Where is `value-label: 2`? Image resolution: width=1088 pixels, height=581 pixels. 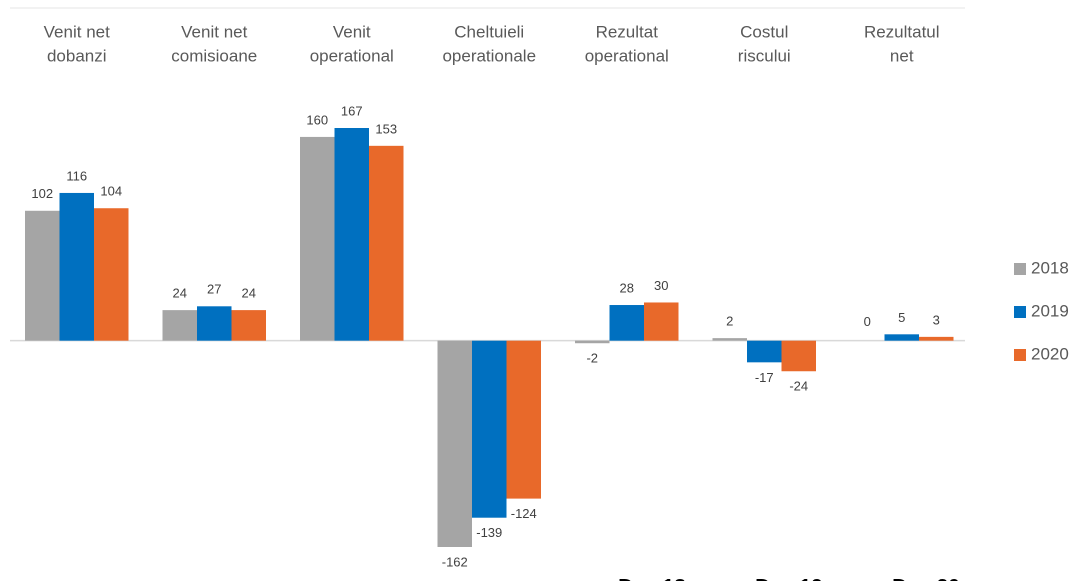 value-label: 2 is located at coordinates (729, 321).